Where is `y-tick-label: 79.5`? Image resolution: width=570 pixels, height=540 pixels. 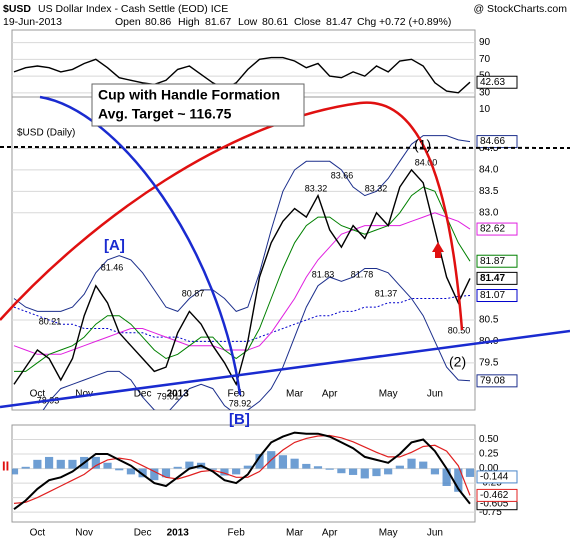
y-tick-label: 79.5 is located at coordinates (489, 362).